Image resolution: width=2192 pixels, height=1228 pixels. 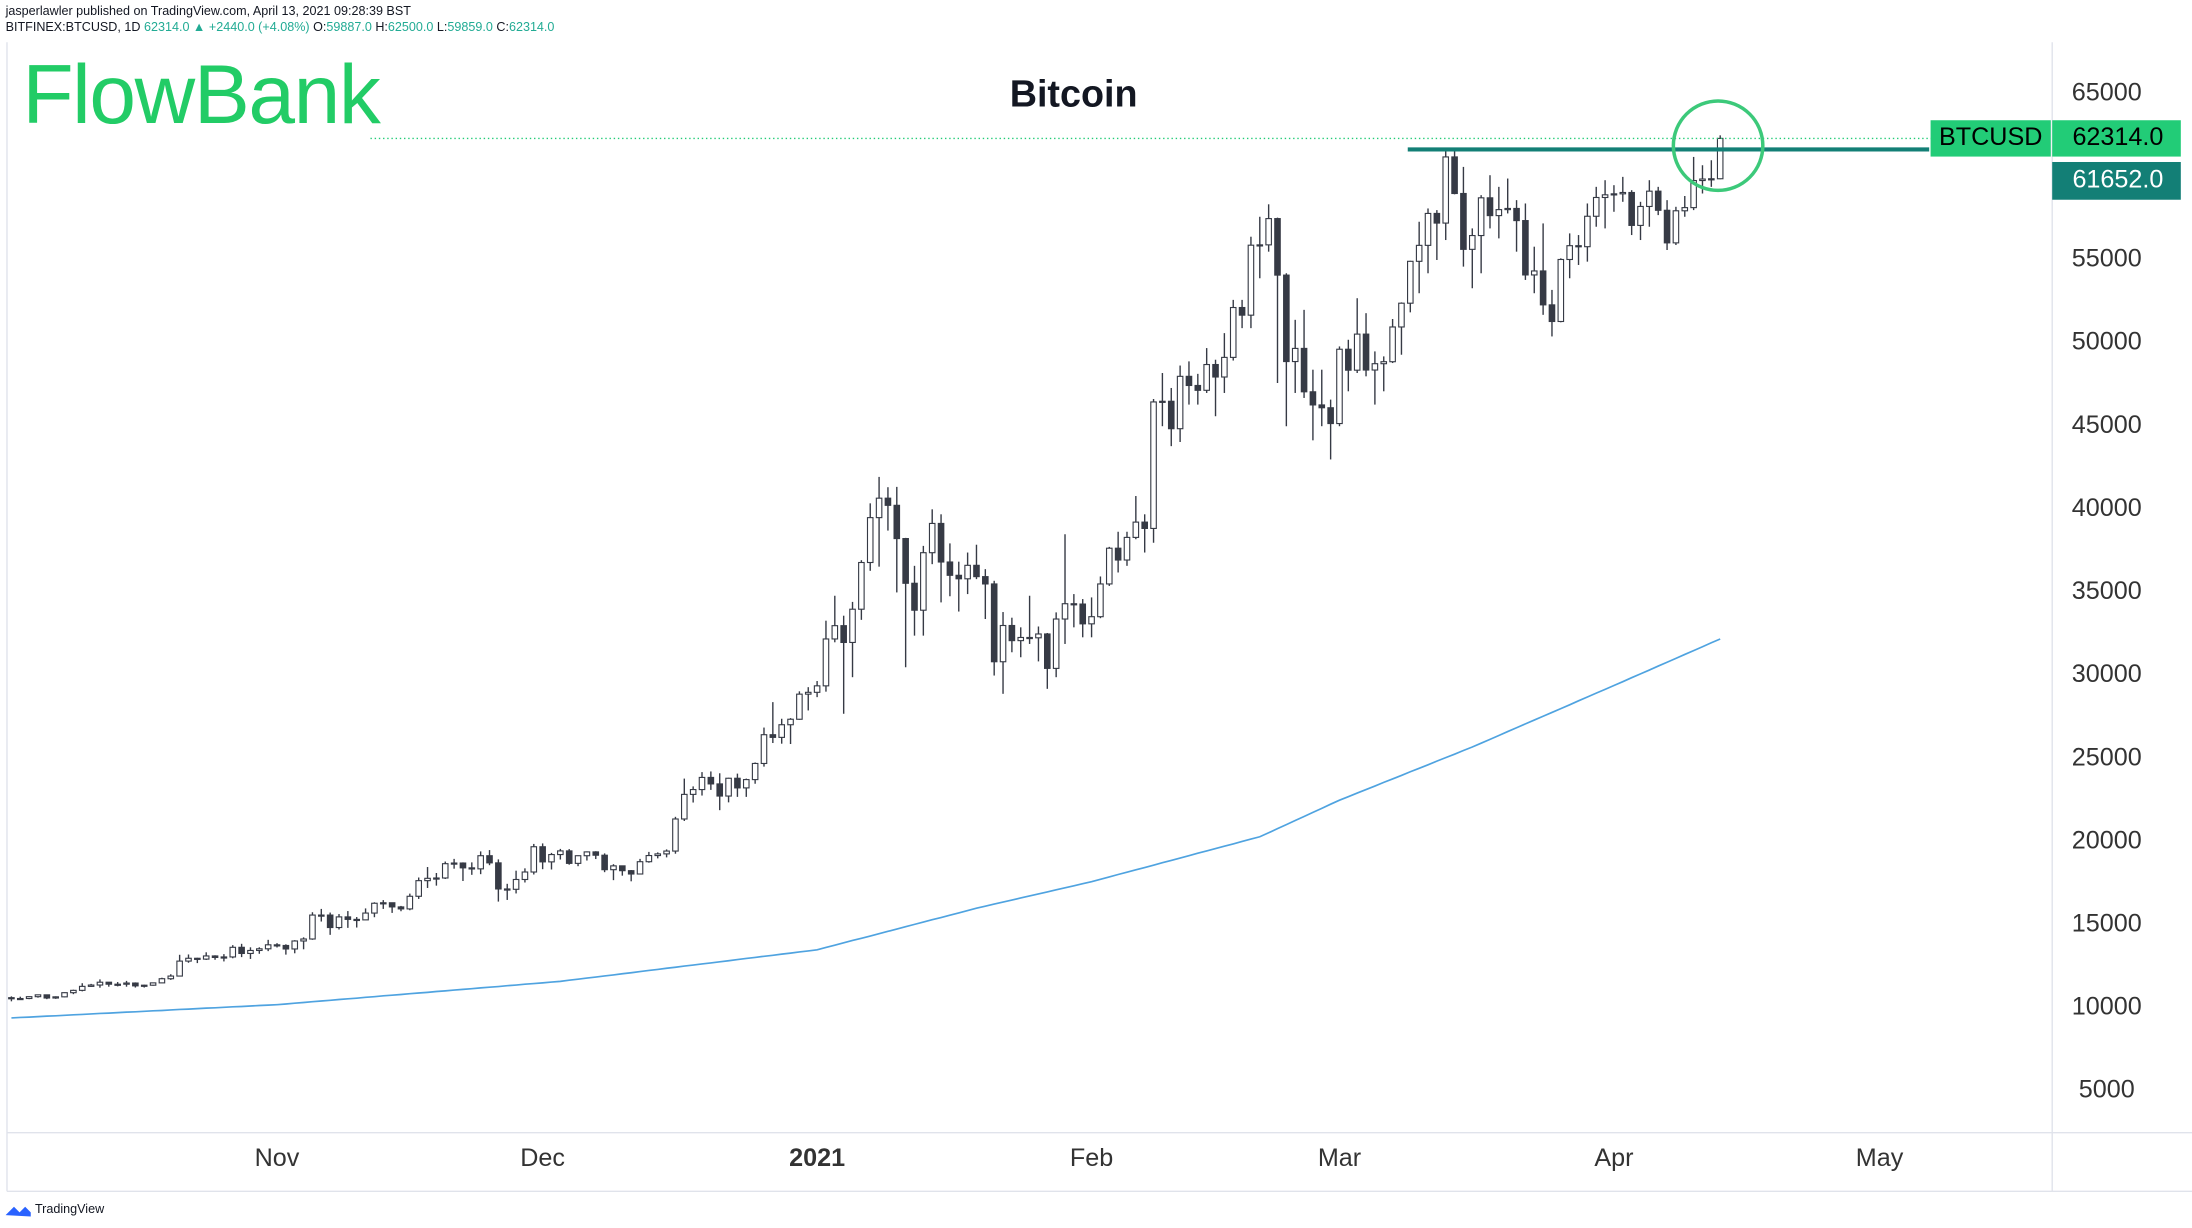 I want to click on x-tick-label: Nov, so click(x=277, y=1158).